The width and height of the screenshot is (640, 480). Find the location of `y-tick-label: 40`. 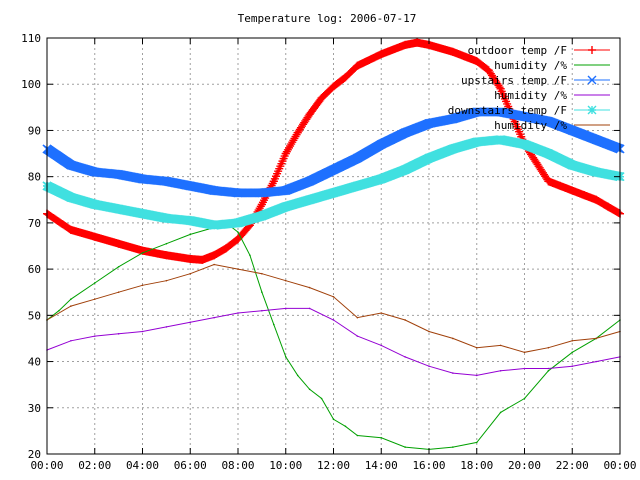

y-tick-label: 40 is located at coordinates (34, 362).